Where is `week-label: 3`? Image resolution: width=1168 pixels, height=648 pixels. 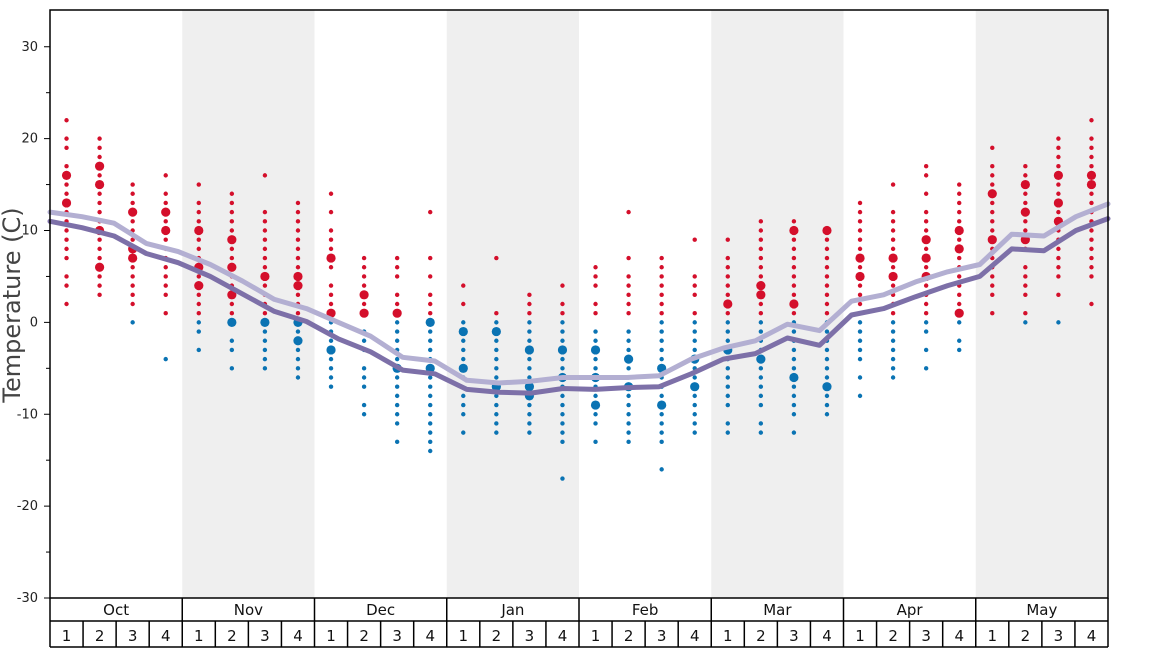 week-label: 3 is located at coordinates (133, 636).